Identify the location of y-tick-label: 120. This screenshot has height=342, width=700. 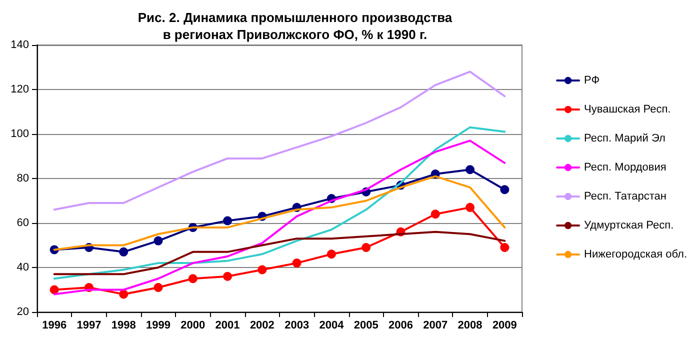
(19, 90).